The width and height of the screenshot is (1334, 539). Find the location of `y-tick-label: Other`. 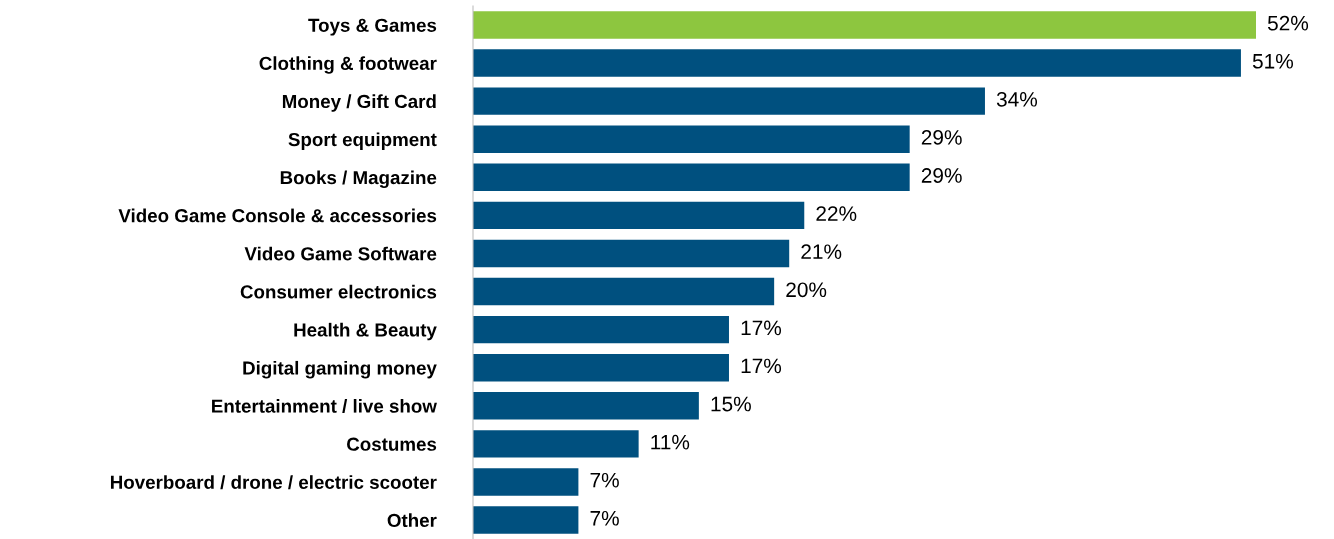

y-tick-label: Other is located at coordinates (412, 520).